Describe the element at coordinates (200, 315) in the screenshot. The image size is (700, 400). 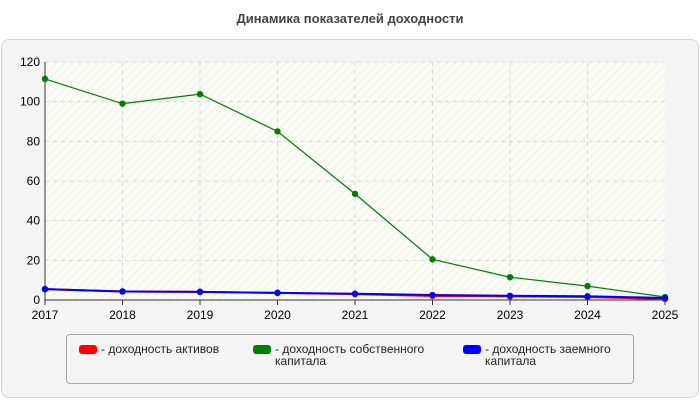
I see `x-tick-label: 2019` at that location.